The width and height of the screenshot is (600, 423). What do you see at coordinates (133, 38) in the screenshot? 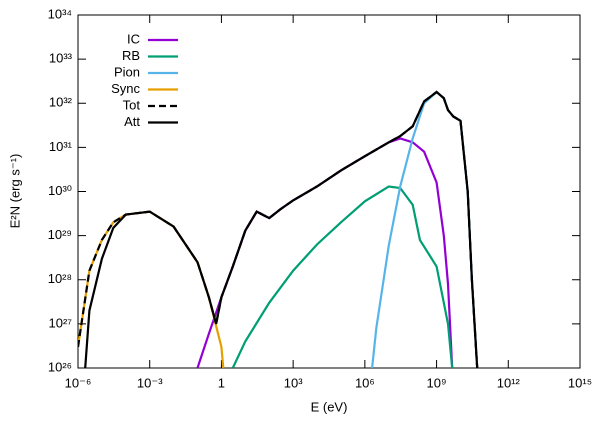
I see `legend-label: IC` at bounding box center [133, 38].